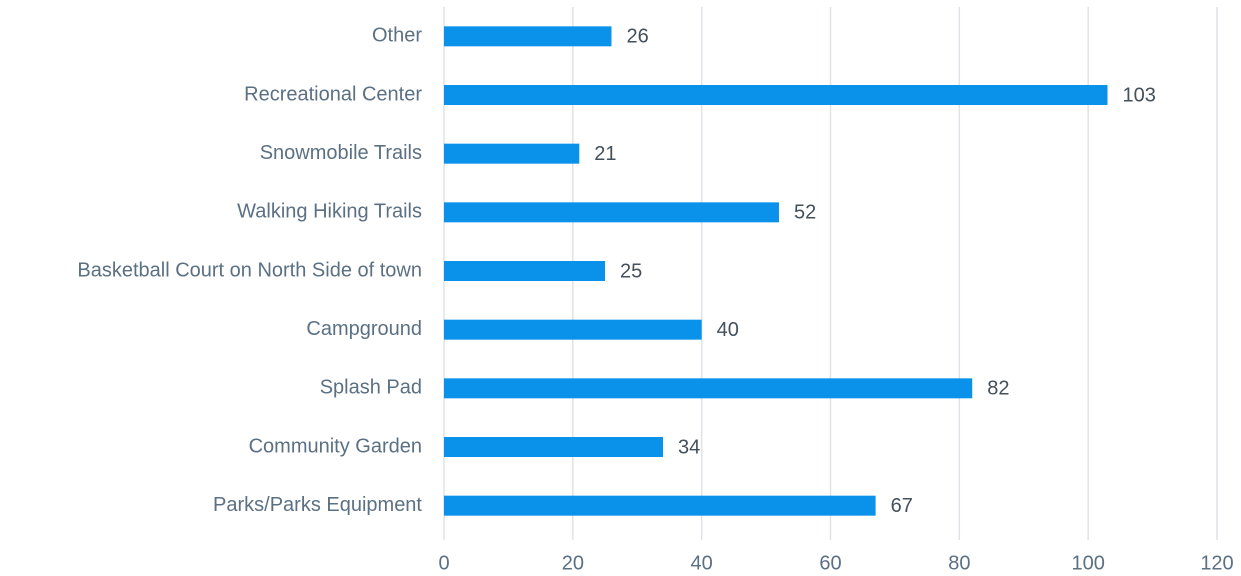  What do you see at coordinates (341, 153) in the screenshot?
I see `y-tick-label: Snowmobile Trails` at bounding box center [341, 153].